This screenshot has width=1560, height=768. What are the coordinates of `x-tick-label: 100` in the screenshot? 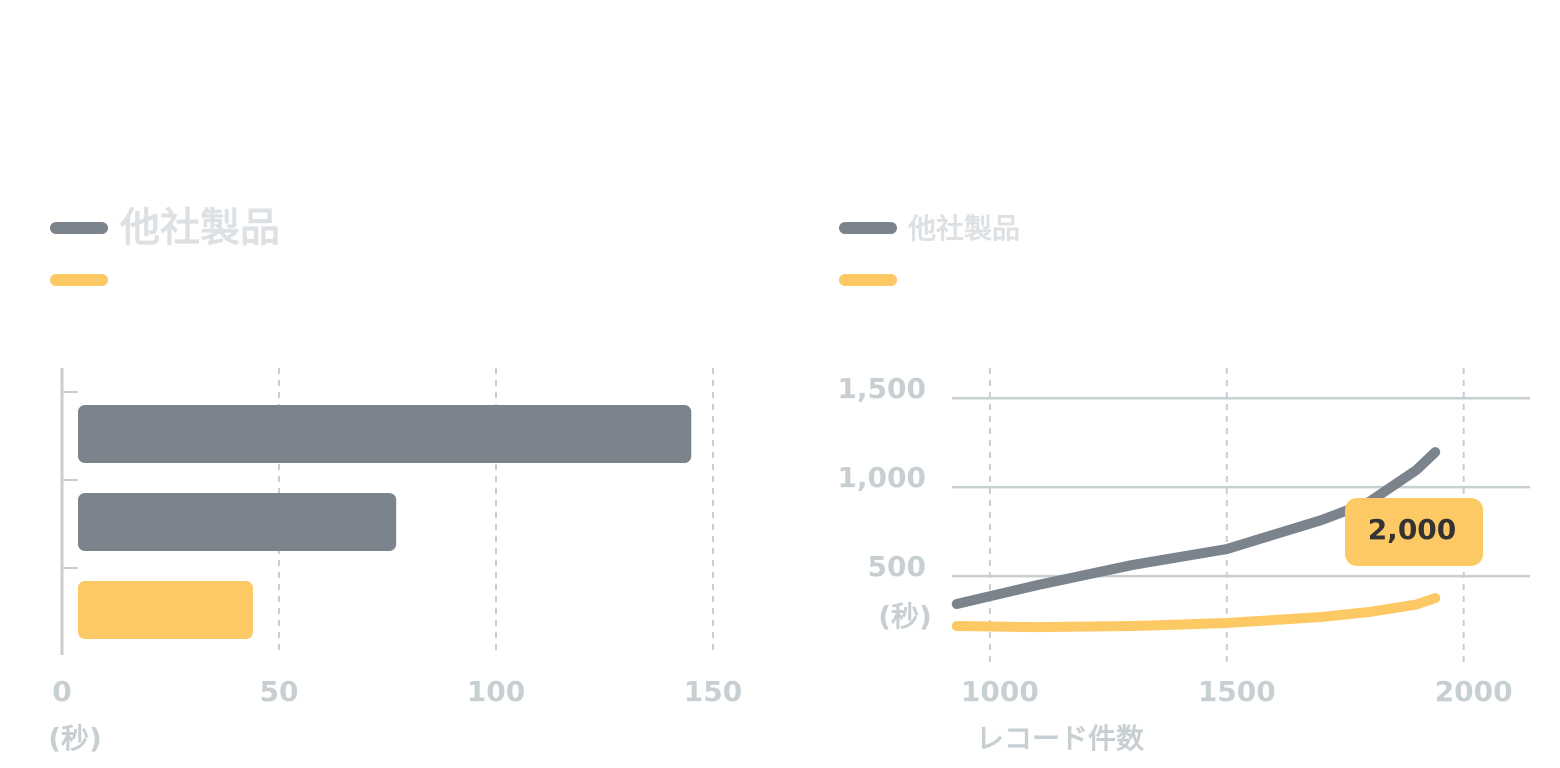 It's located at (496, 691).